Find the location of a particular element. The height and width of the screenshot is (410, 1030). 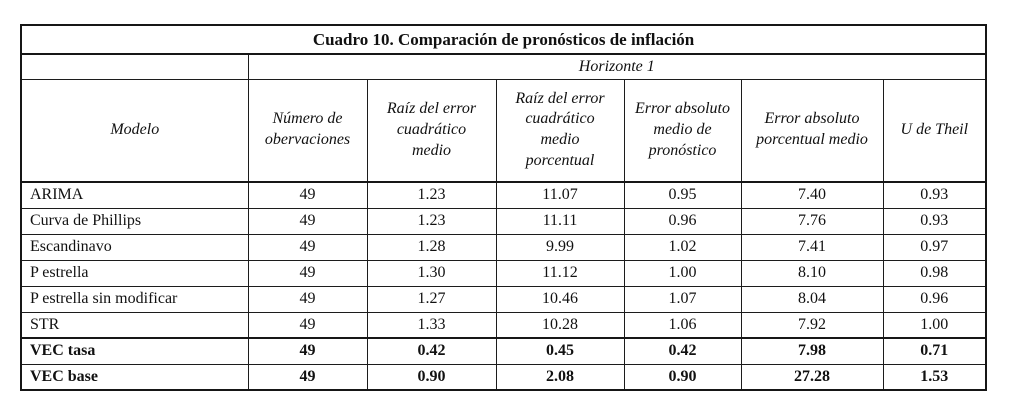

value-cell: 0.97 is located at coordinates (934, 247).